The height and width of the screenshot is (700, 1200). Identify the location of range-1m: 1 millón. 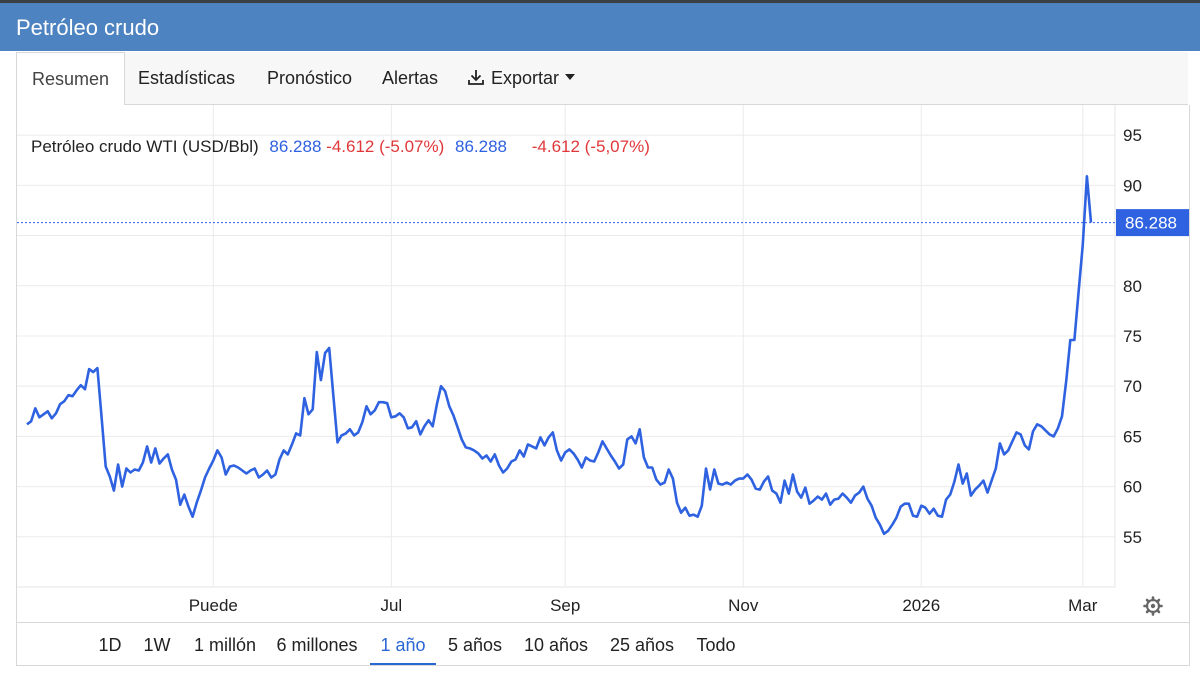
(225, 644).